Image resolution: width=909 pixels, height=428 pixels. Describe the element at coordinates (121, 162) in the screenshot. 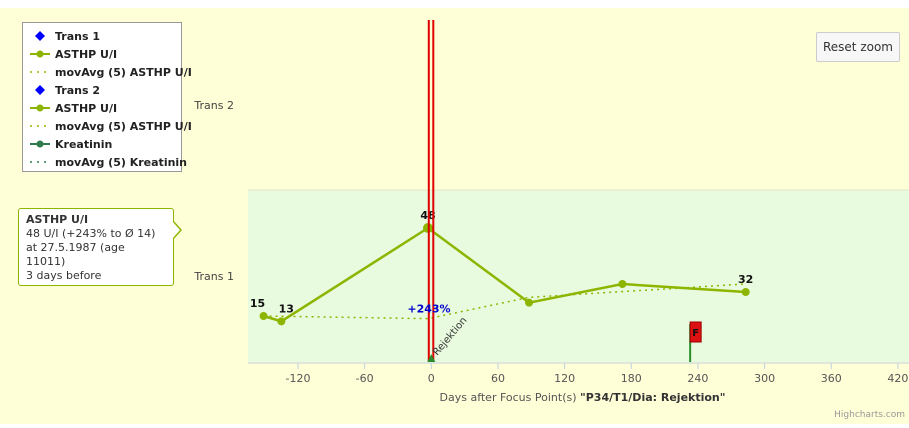

I see `legend-item-label: movAvg (5) Kreatinin` at that location.